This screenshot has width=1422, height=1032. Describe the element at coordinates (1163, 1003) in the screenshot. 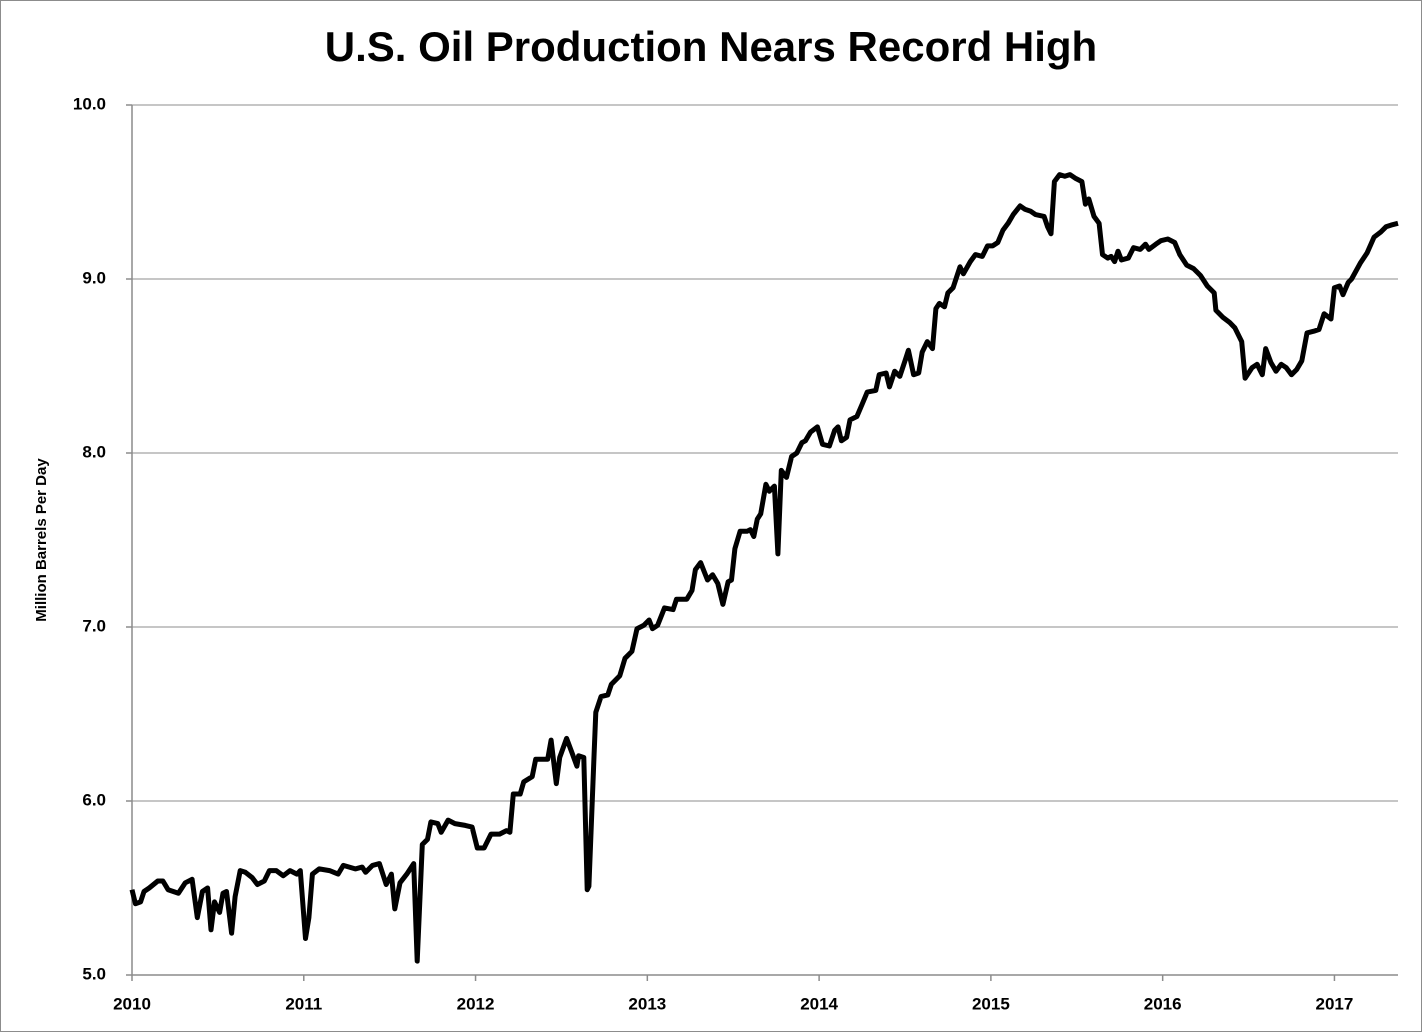

I see `x-tick-label: 2016` at that location.